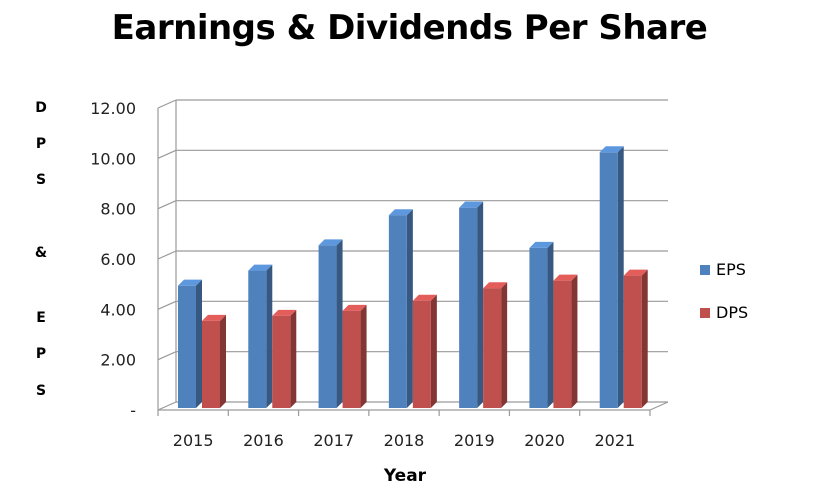  I want to click on legend-swatch-eps, so click(705, 269).